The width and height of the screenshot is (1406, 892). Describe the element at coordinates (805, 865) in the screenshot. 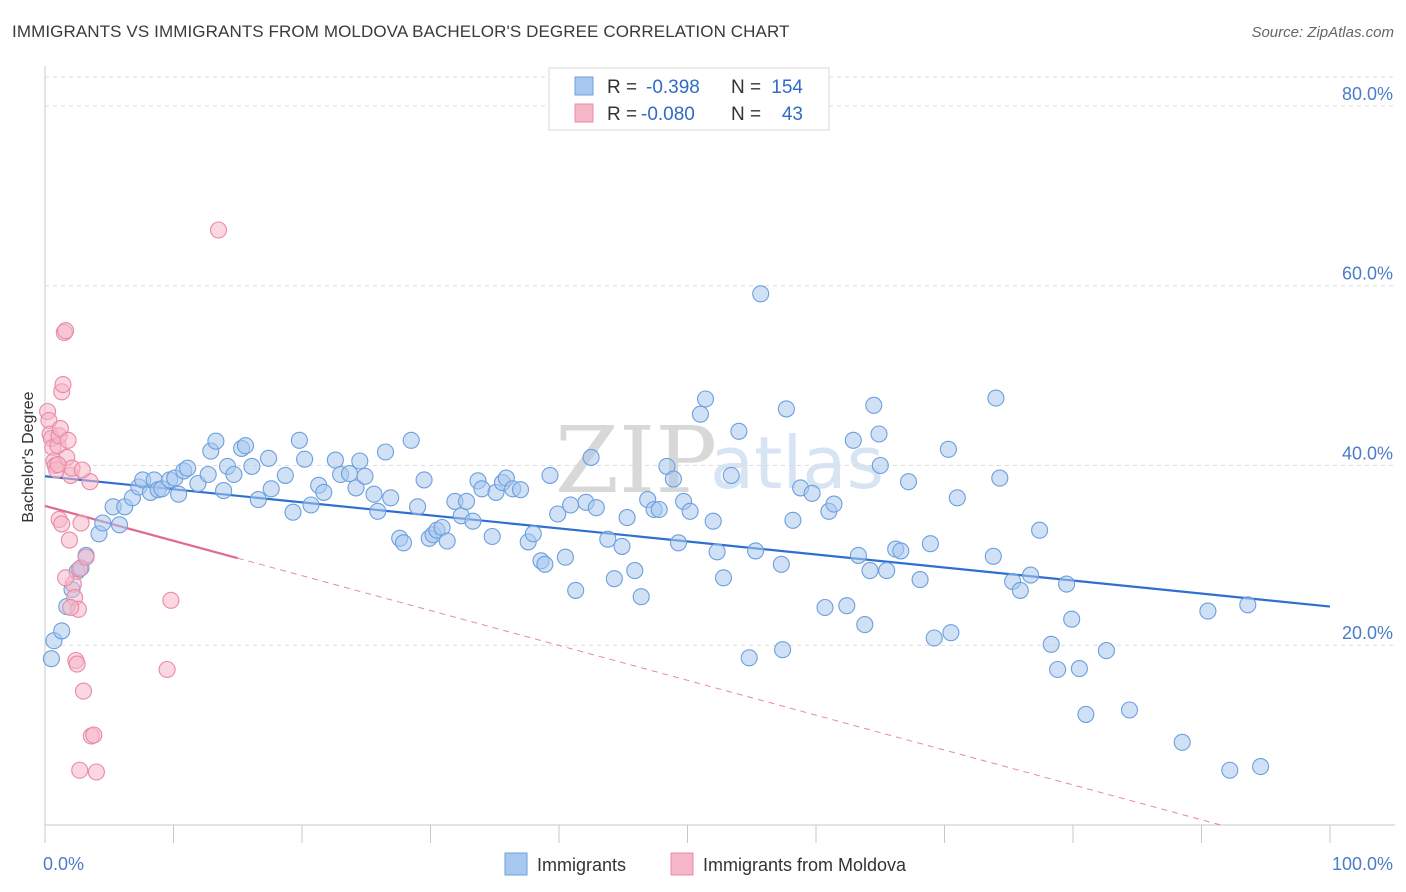

I see `bottom-legend-label-moldova: Immigrants from Moldova` at that location.